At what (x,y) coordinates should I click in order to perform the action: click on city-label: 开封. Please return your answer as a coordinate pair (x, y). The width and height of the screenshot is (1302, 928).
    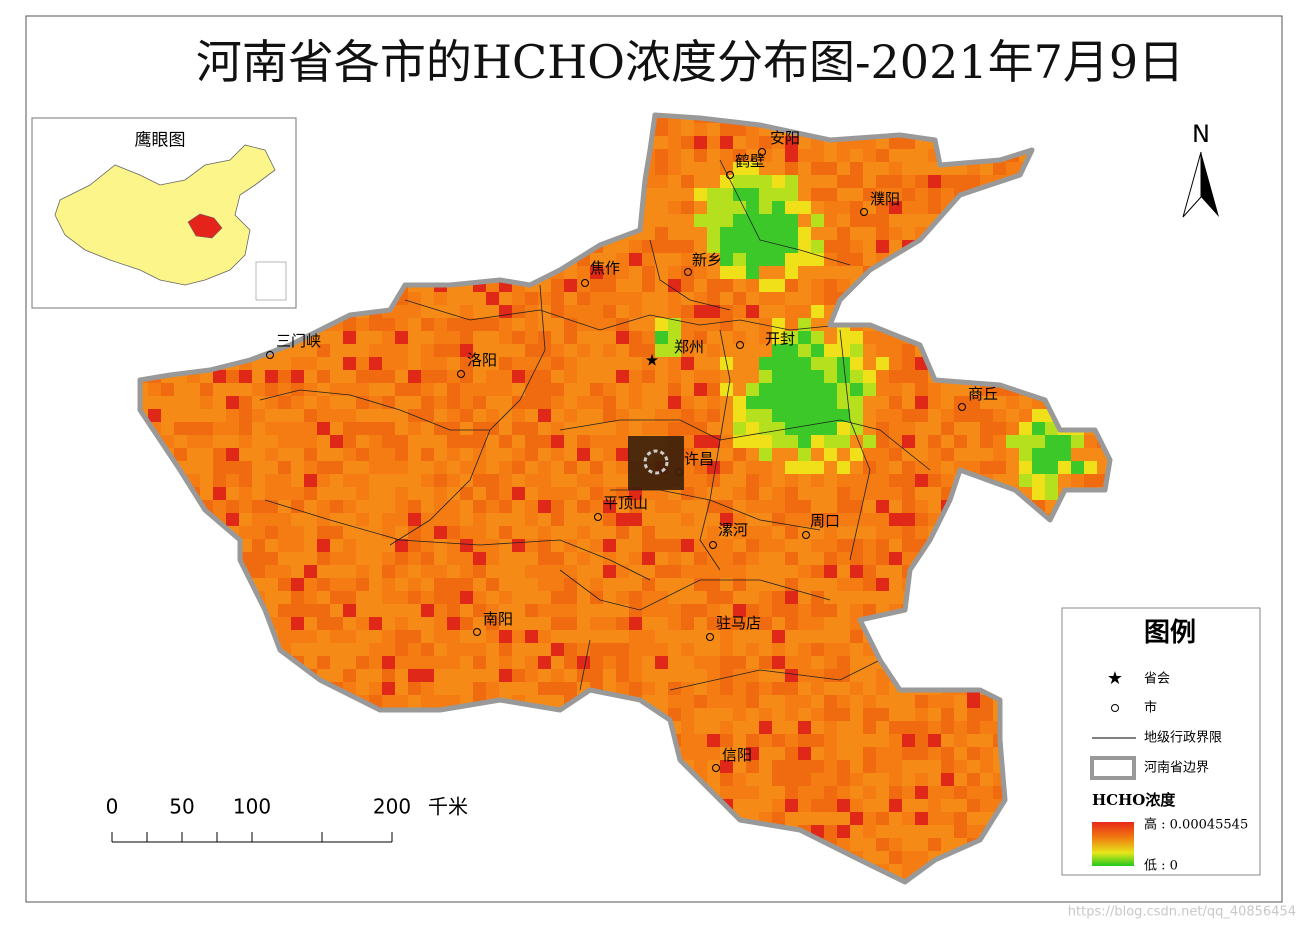
    Looking at the image, I should click on (780, 339).